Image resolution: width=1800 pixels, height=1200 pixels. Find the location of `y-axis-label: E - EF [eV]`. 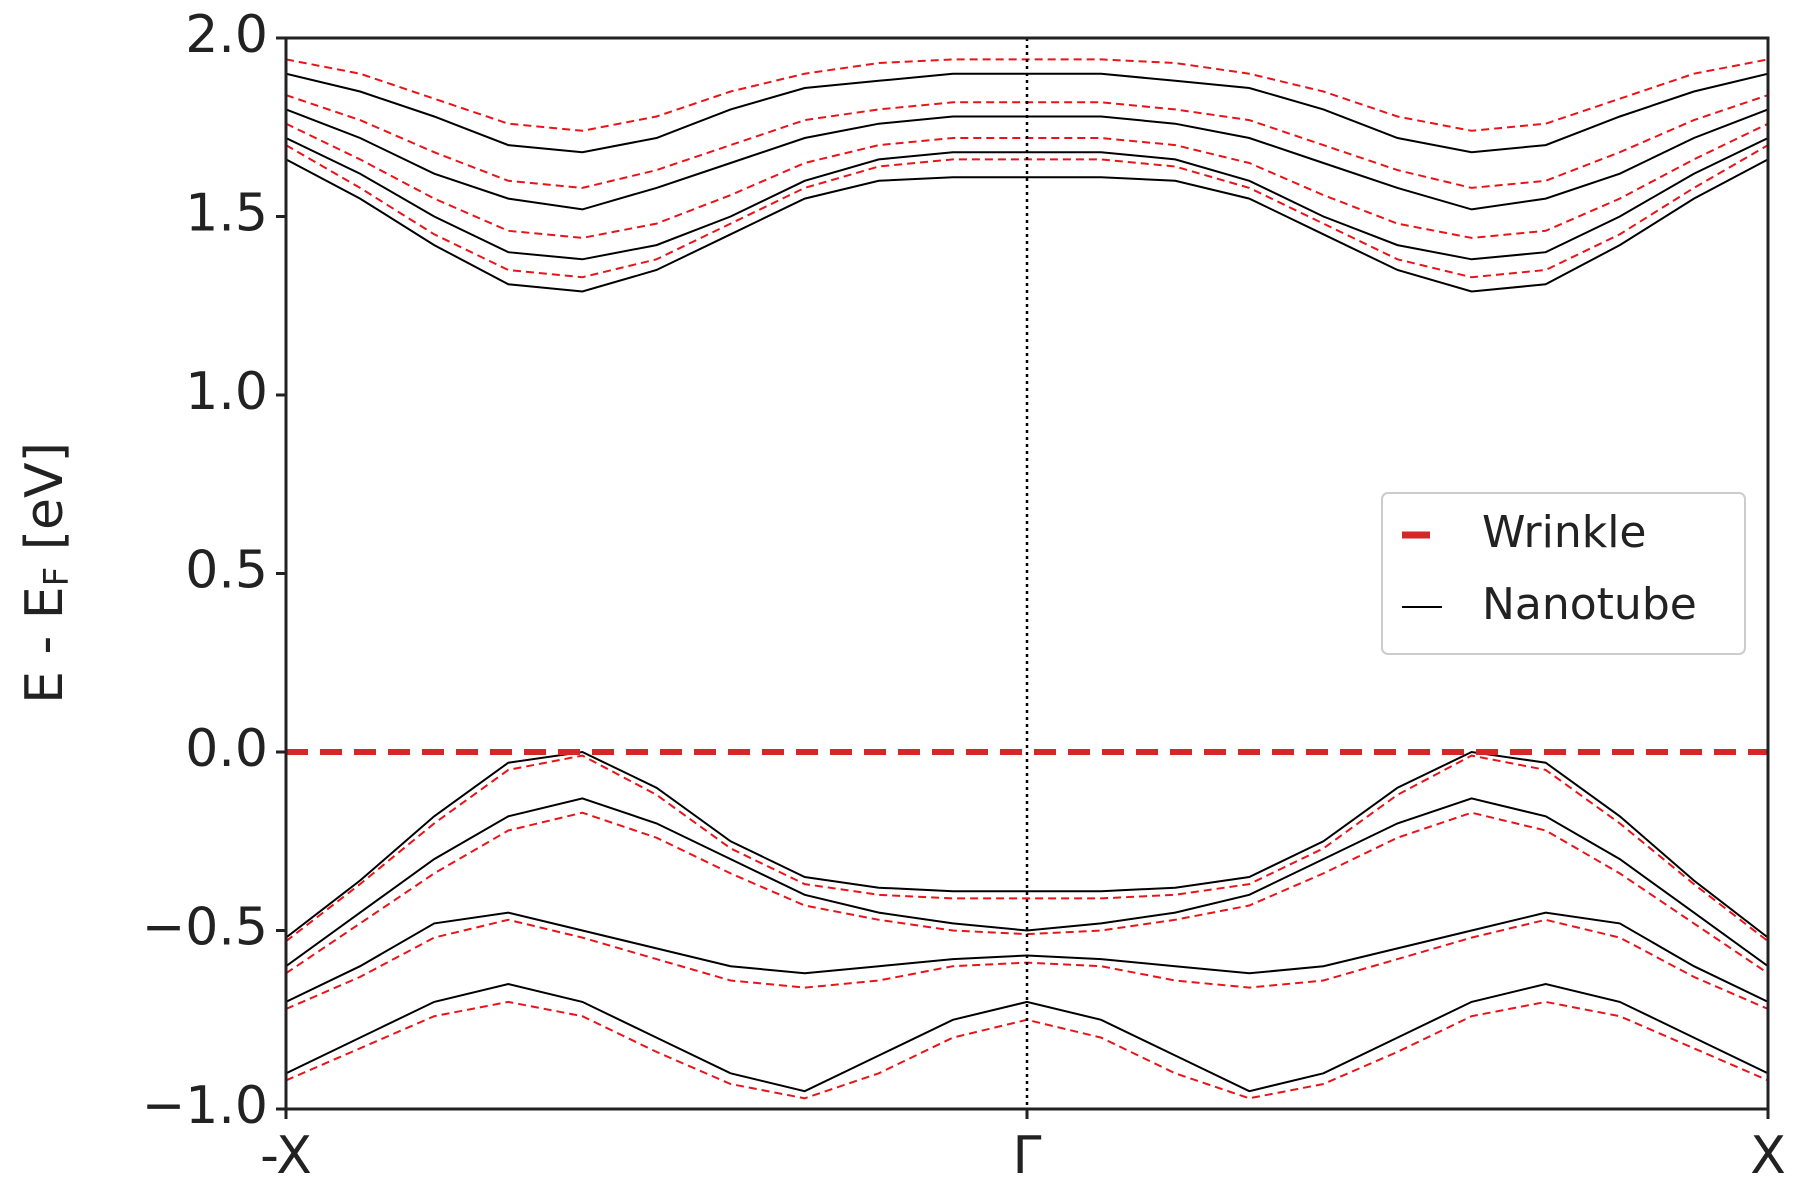

y-axis-label: E - EF [eV] is located at coordinates (46, 573).